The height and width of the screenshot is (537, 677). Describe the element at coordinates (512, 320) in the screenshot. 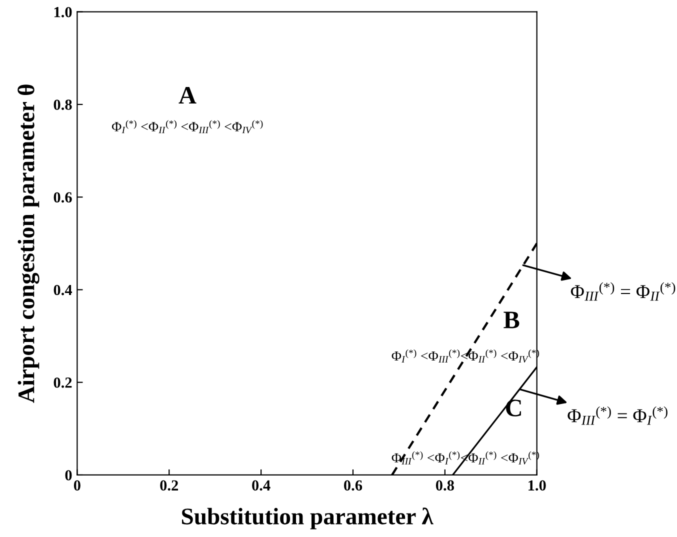

I see `annotation: B` at that location.